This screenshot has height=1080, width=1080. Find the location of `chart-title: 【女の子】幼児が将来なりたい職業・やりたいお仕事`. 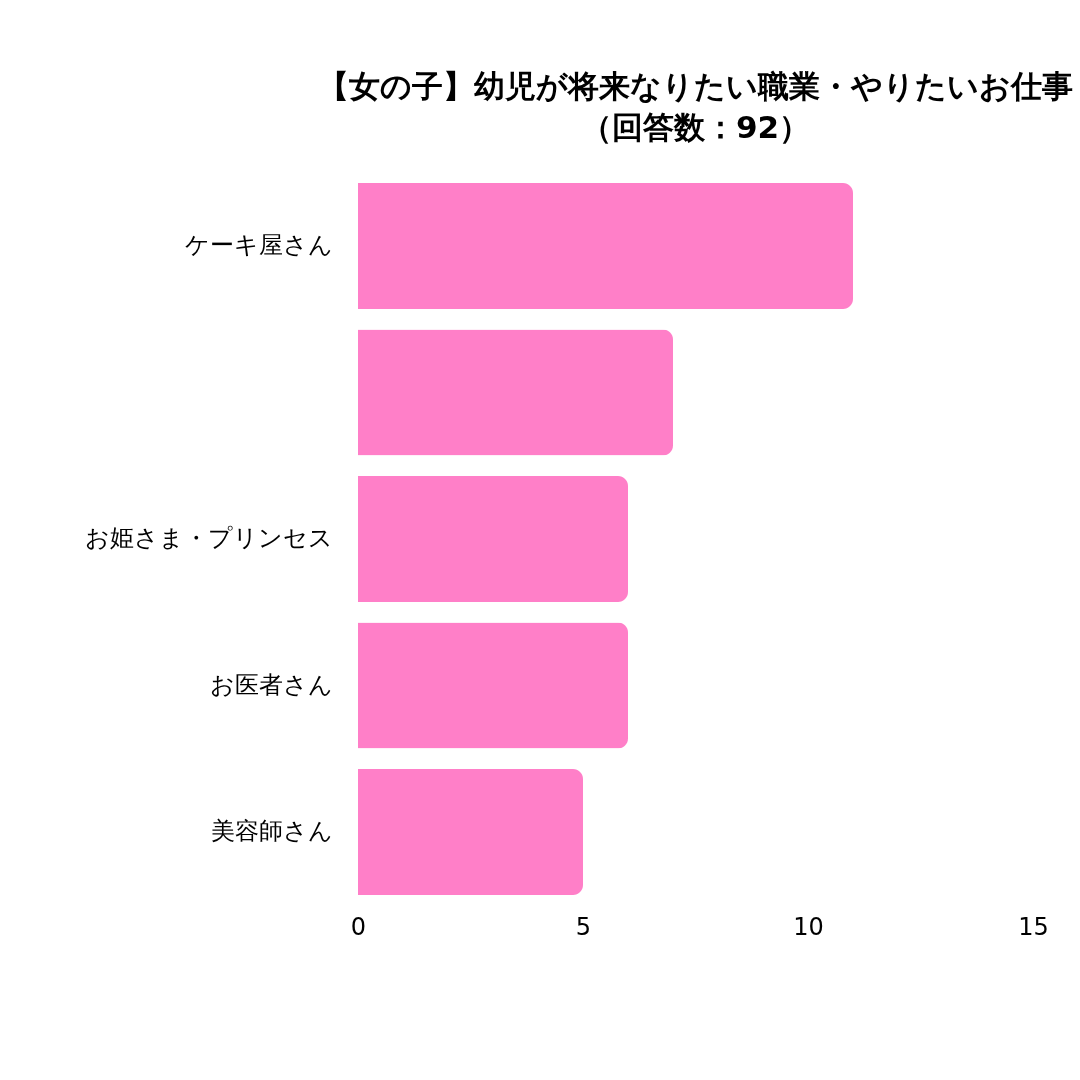

chart-title: 【女の子】幼児が将来なりたい職業・やりたいお仕事 is located at coordinates (695, 86).